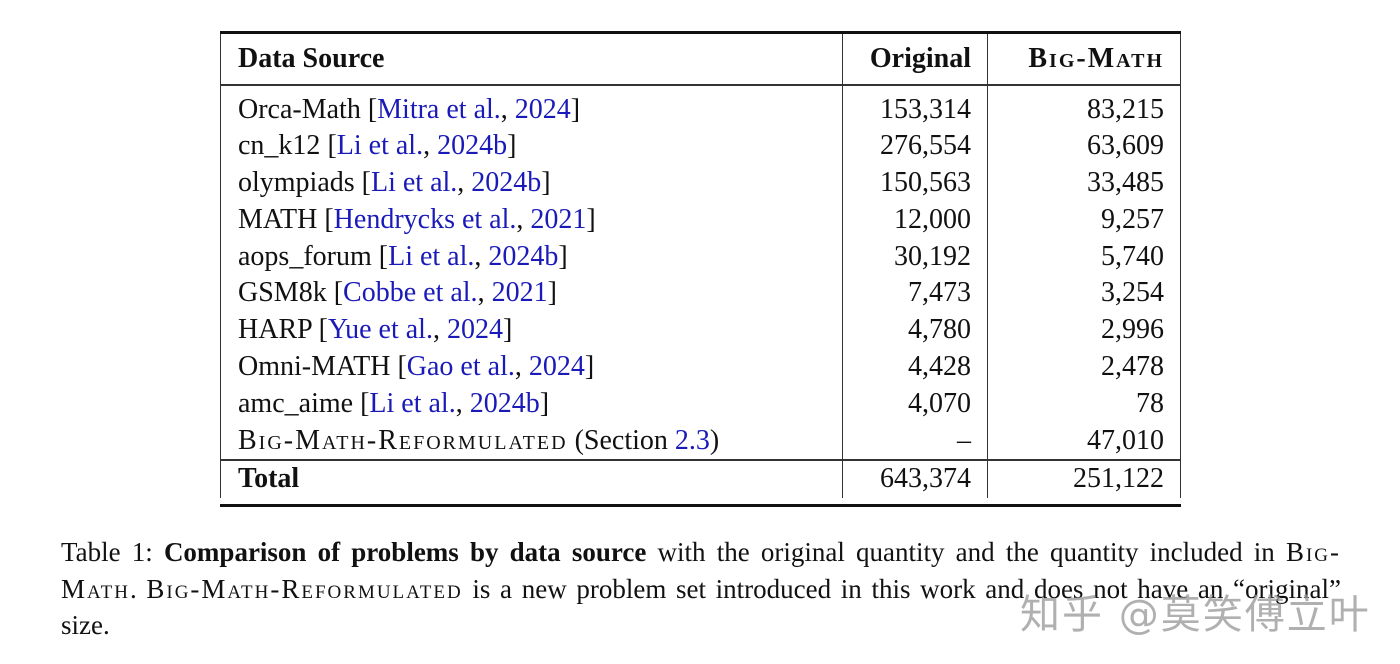 This screenshot has height=664, width=1400. I want to click on source-cell: Orca-Math [Mitra et al., 2024], so click(531, 107).